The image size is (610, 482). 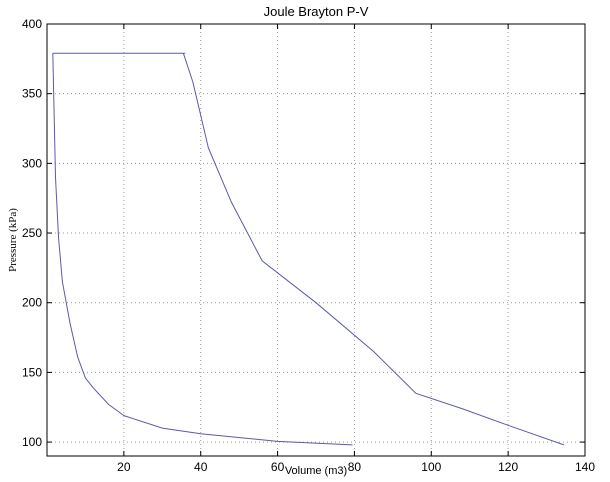 What do you see at coordinates (431, 467) in the screenshot?
I see `x-tick-label: 100` at bounding box center [431, 467].